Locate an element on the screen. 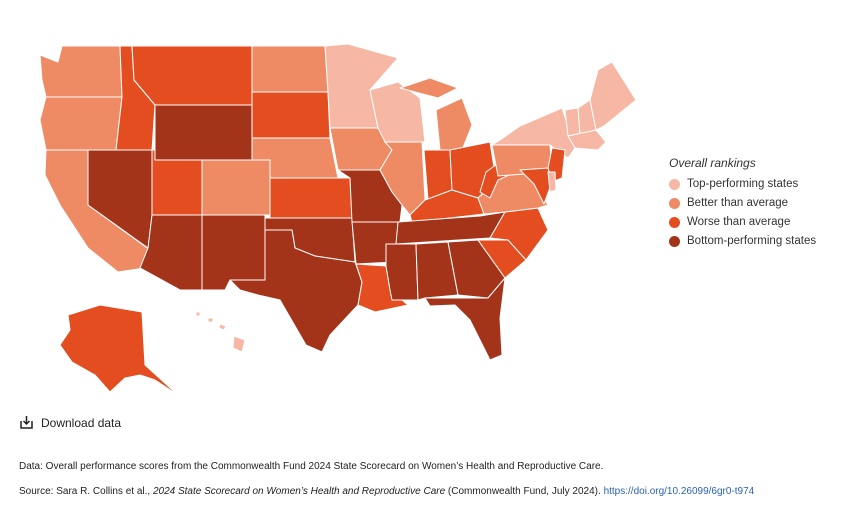 Image resolution: width=850 pixels, height=511 pixels. state-maryland is located at coordinates (536, 186).